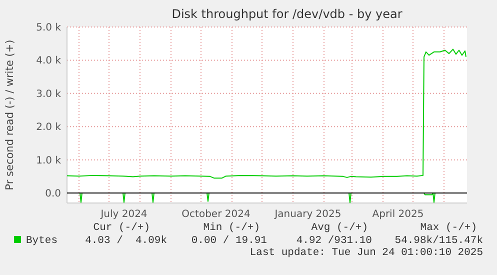  I want to click on y-tick-label: 1.0 k, so click(49, 160).